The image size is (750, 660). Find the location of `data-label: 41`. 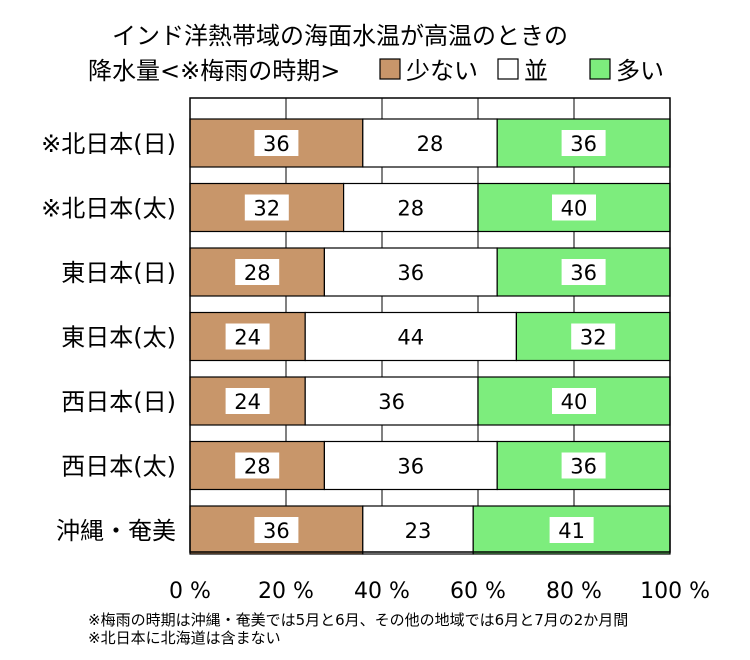

data-label: 41 is located at coordinates (571, 531).